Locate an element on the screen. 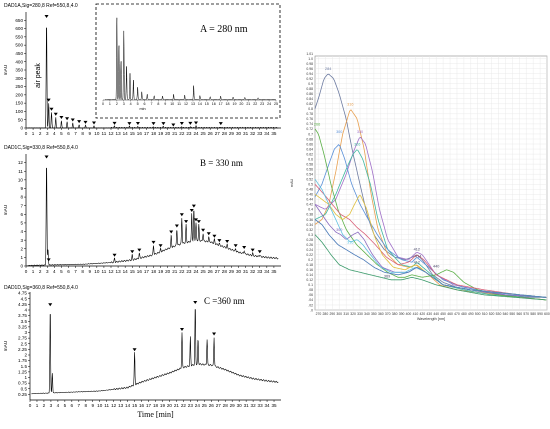 The image size is (550, 429). y-tick-label: 3 is located at coordinates (21, 240).